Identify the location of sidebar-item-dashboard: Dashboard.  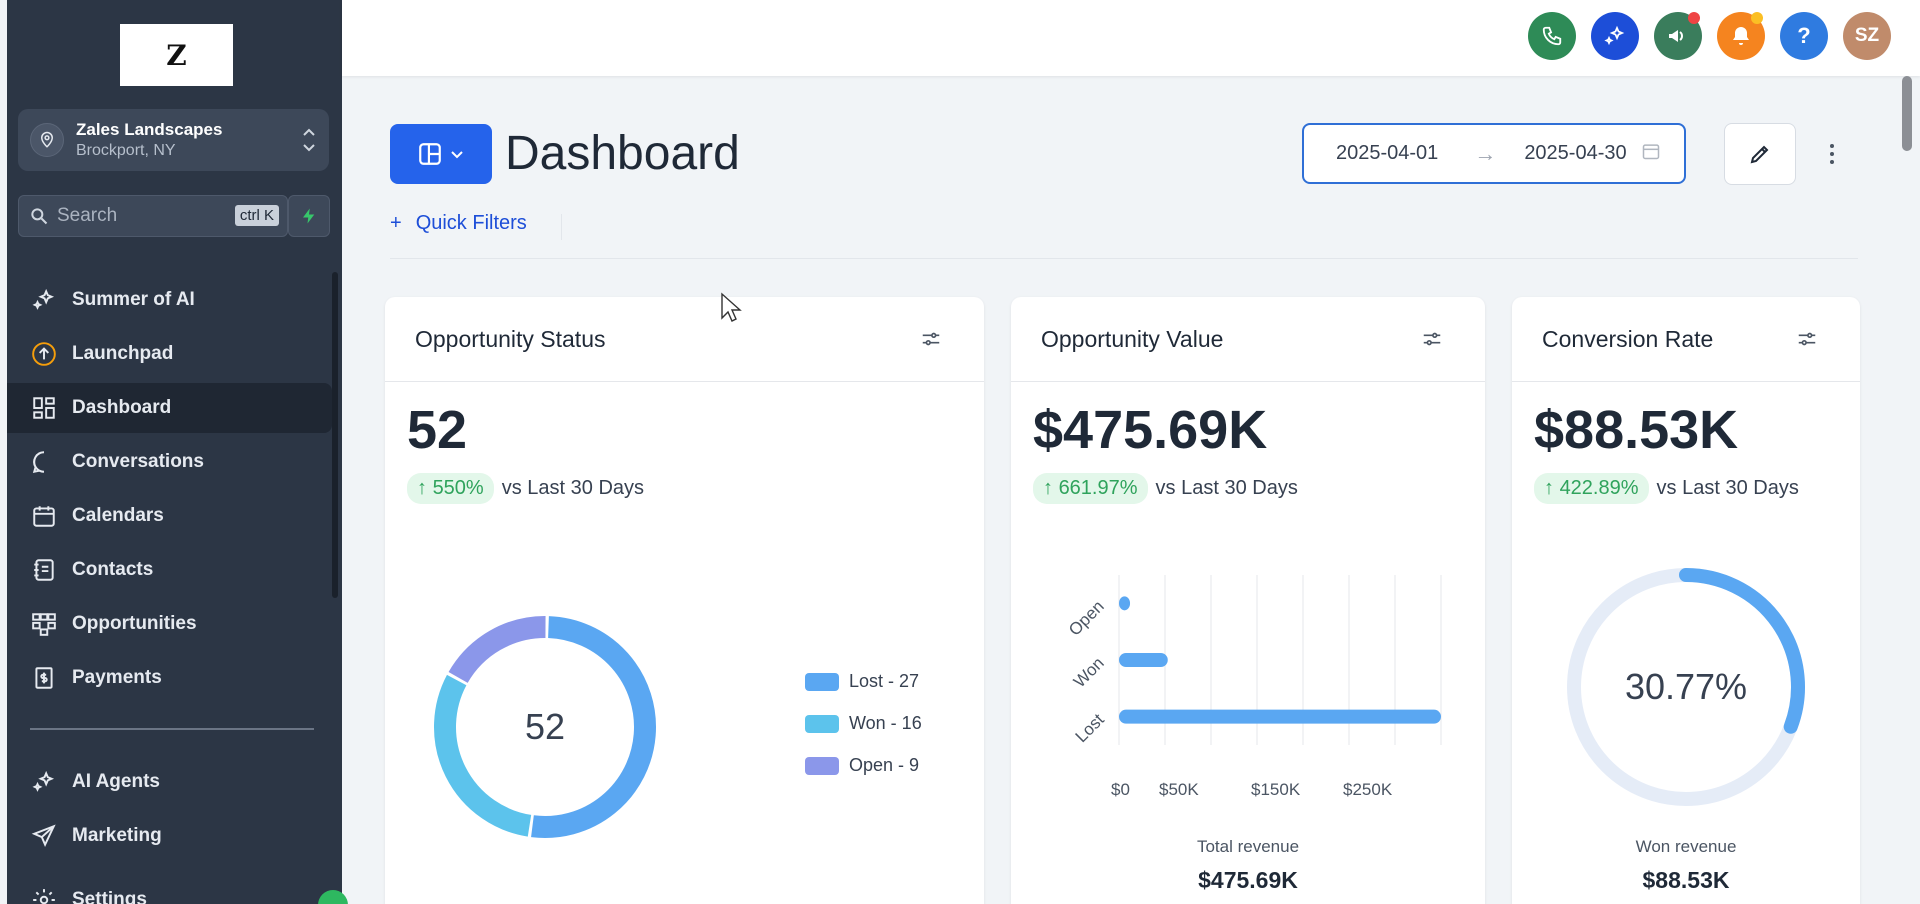
(169, 408).